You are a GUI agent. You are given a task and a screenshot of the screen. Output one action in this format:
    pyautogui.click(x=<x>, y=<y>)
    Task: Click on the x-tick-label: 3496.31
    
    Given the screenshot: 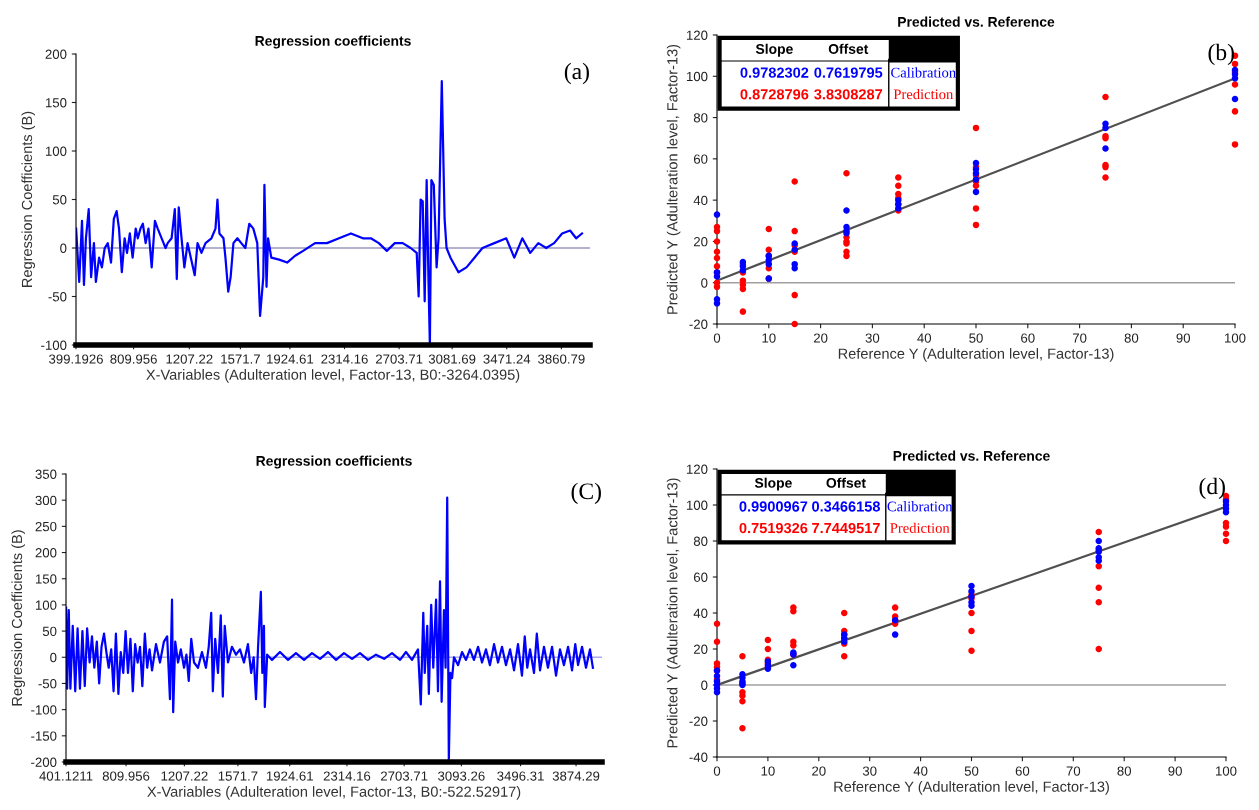 What is the action you would take?
    pyautogui.click(x=520, y=776)
    